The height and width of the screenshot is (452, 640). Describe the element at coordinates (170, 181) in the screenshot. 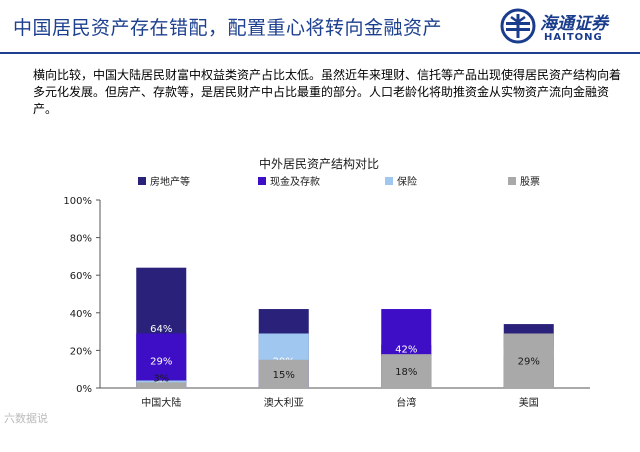

I see `legend-label: 房地产等` at that location.